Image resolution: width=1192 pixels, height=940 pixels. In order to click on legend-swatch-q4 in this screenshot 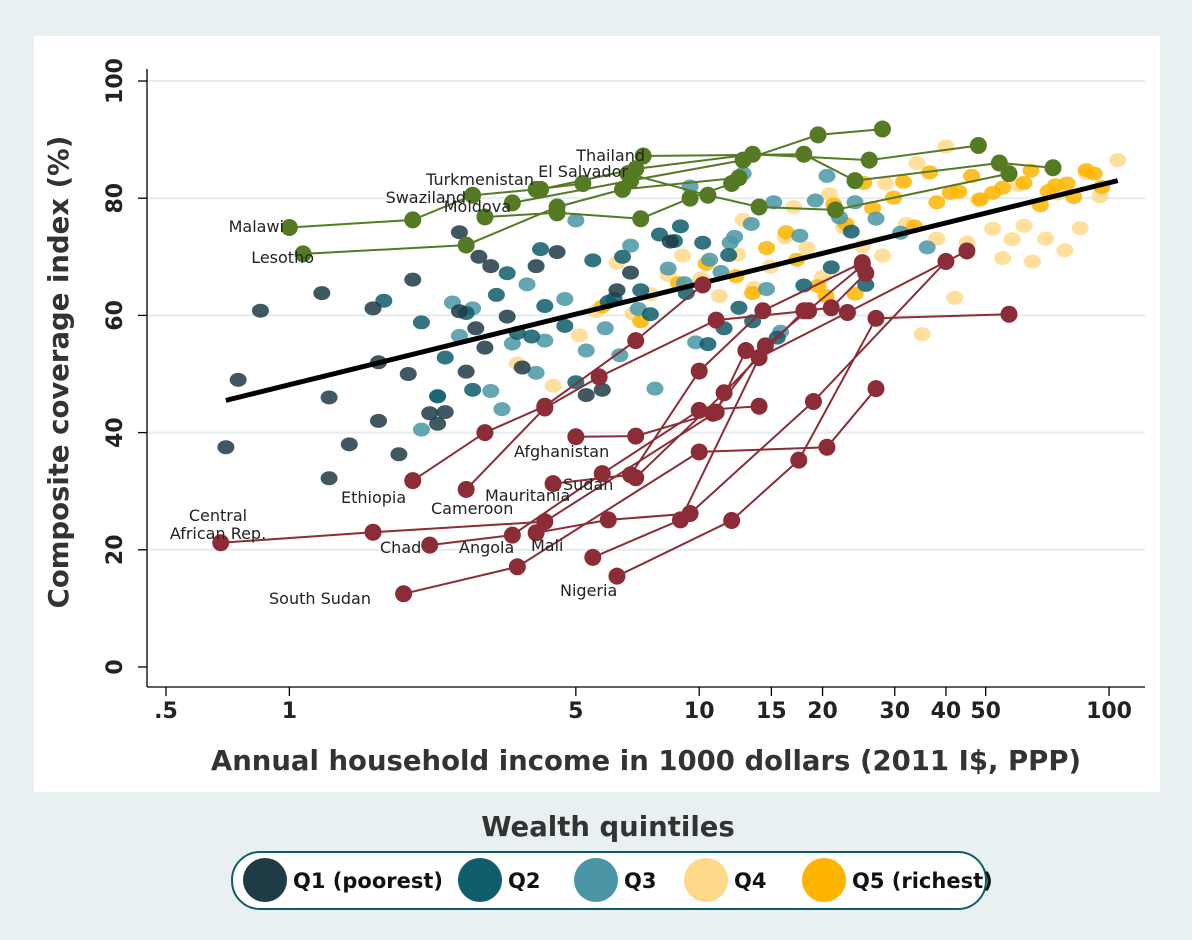, I will do `click(706, 880)`.